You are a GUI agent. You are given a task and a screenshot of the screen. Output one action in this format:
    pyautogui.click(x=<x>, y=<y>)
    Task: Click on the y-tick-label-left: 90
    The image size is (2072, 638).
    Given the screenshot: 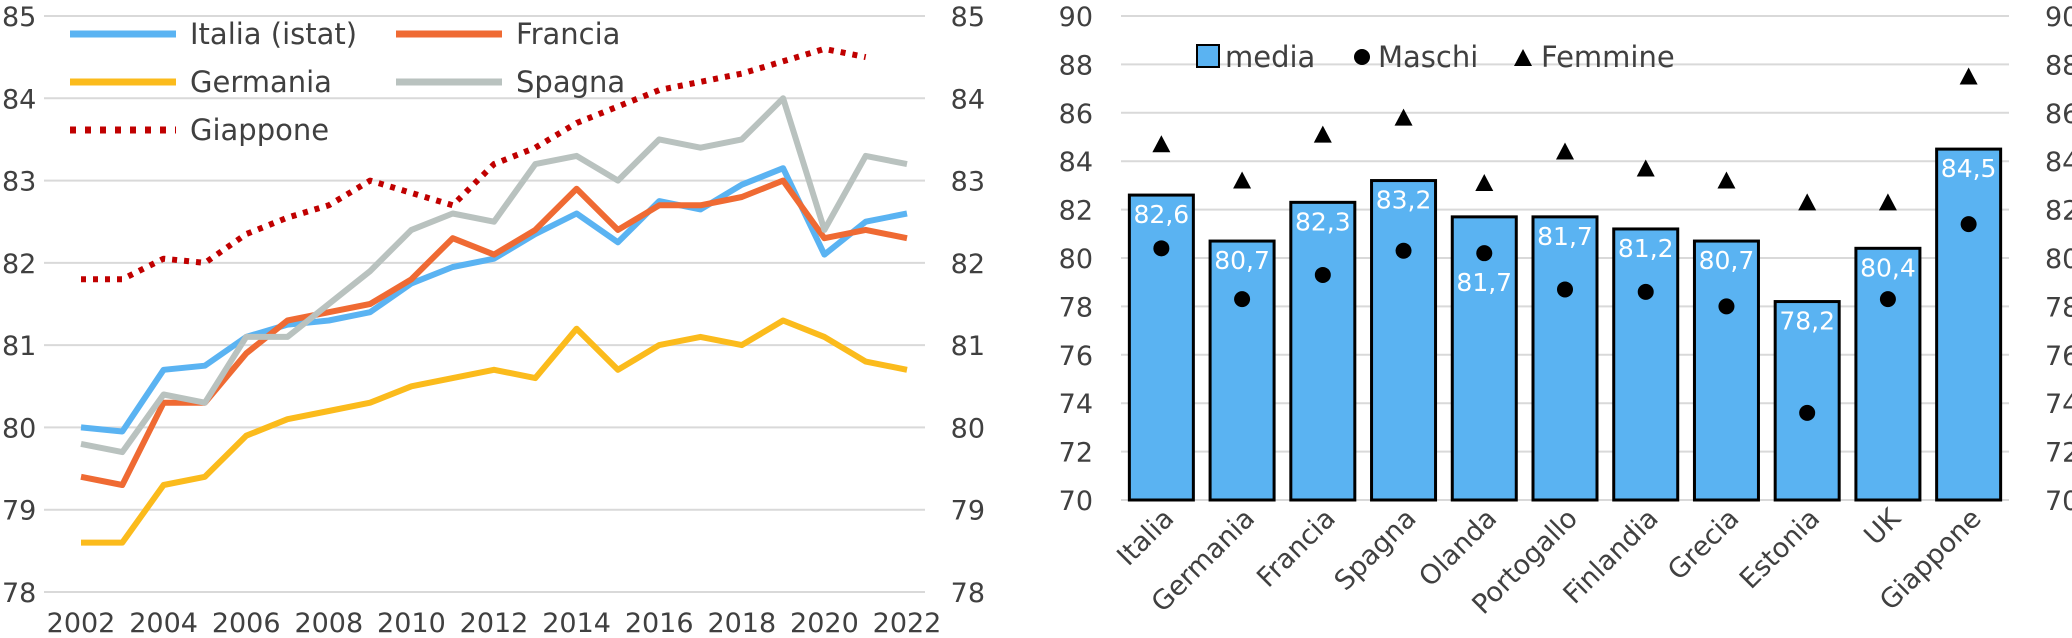 What is the action you would take?
    pyautogui.click(x=1076, y=17)
    